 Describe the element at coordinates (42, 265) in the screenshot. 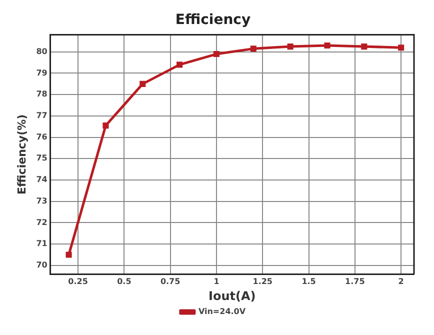

I see `y-tick-label: 70` at that location.